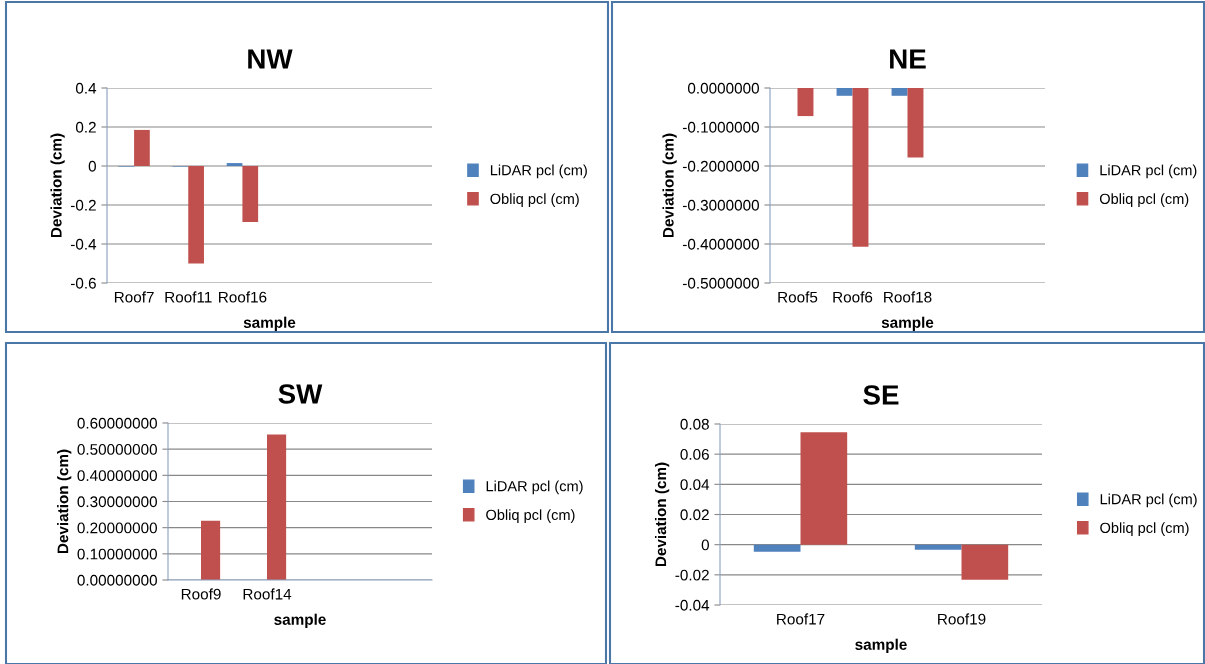  I want to click on x-tick-label: Roof14, so click(267, 594).